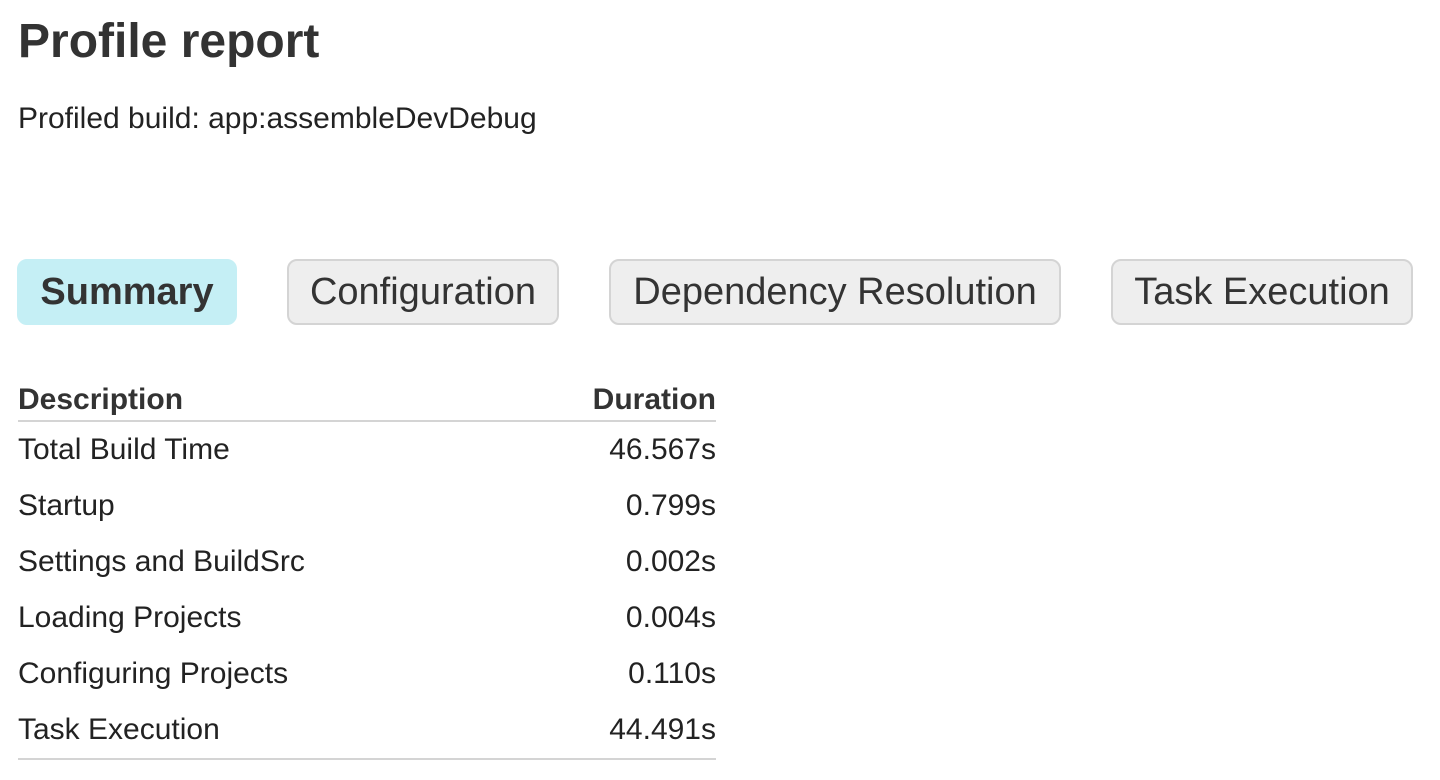  Describe the element at coordinates (423, 292) in the screenshot. I see `tab-configuration: Configuration` at that location.